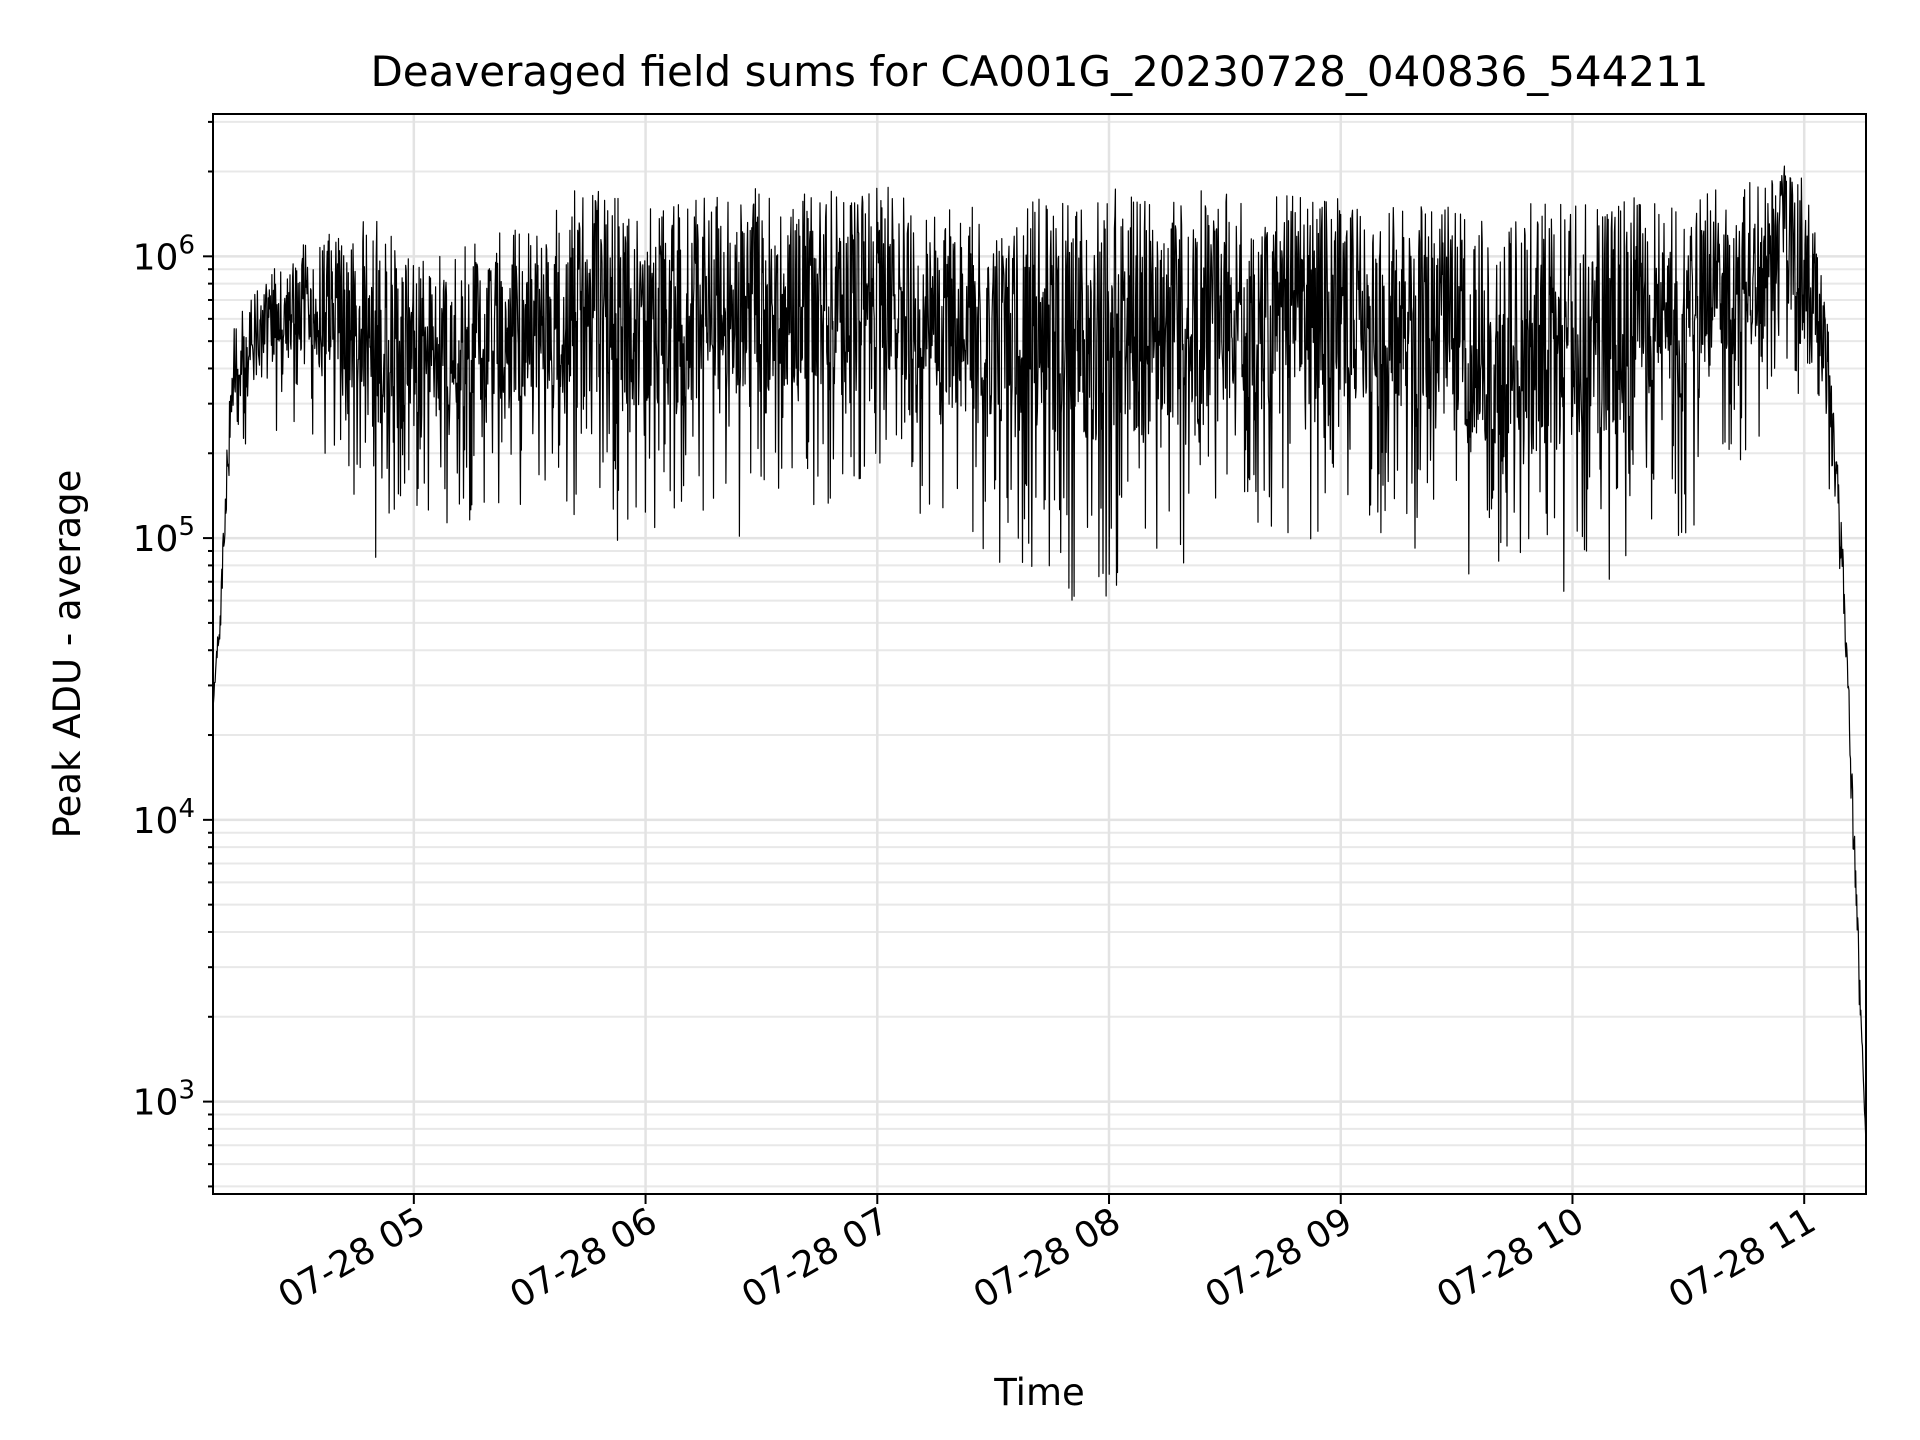  I want to click on y-tick-label: 10⁵, so click(164, 536).